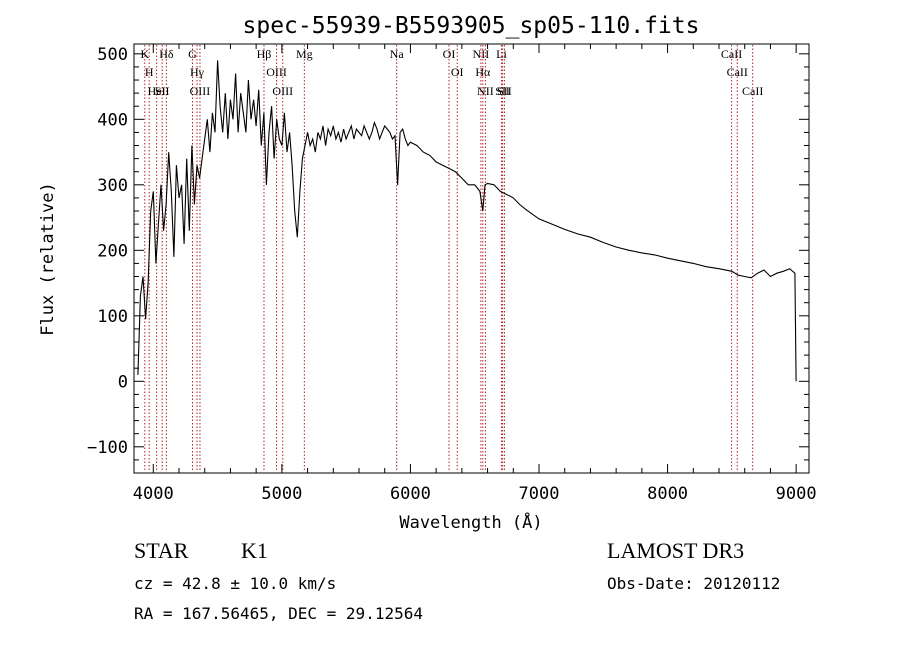  I want to click on line-label-mg: Mg, so click(304, 54).